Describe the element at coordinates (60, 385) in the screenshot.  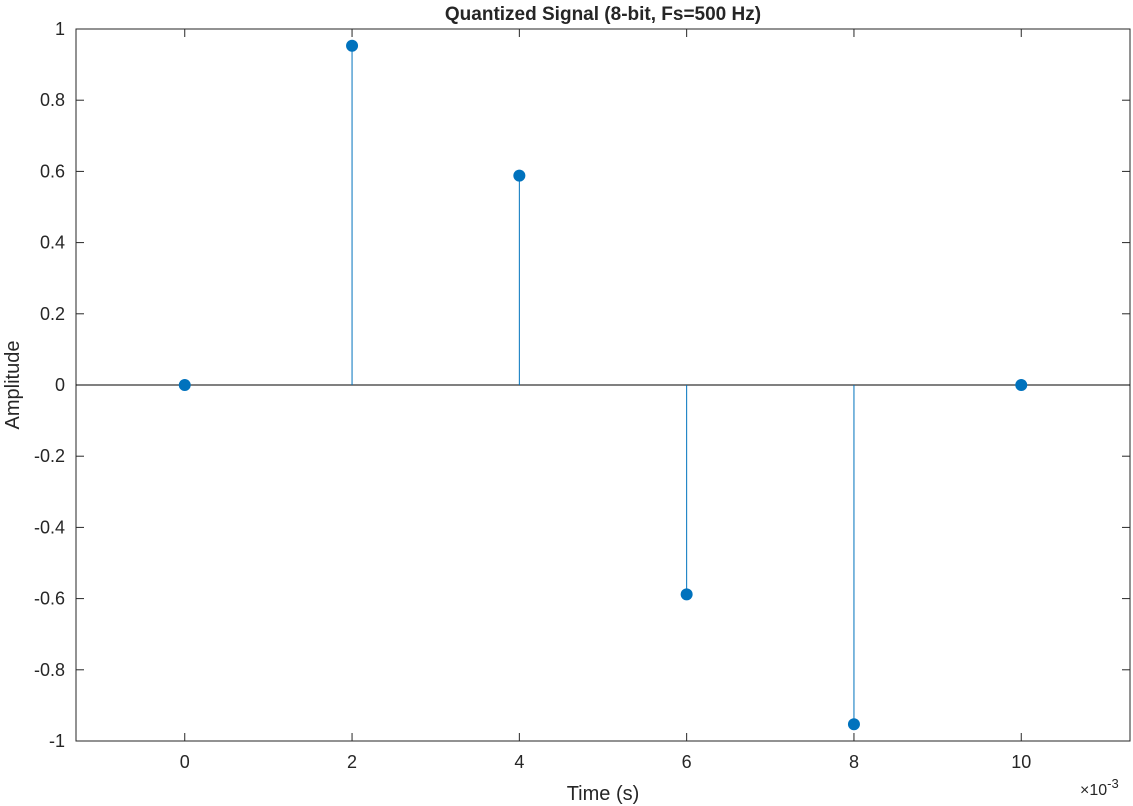
I see `y-tick-label: 0` at that location.